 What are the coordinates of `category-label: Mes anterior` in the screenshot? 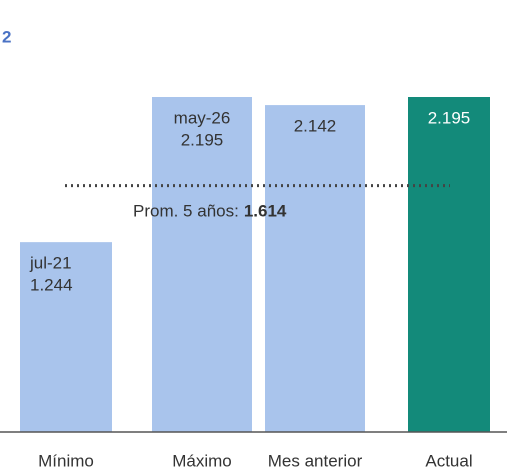 It's located at (315, 460).